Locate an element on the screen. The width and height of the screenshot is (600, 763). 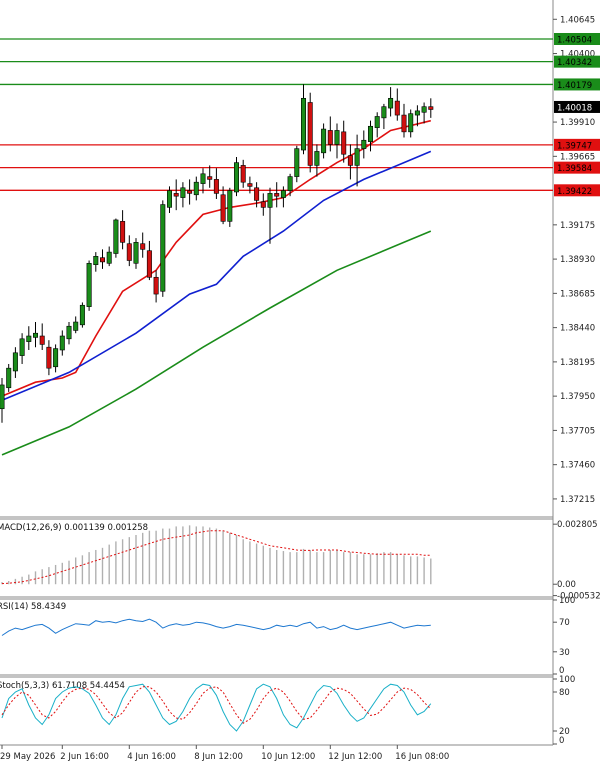
stochastic-panel: Stoch(5,3,3) 61.7108 54.4454 100 80 200 is located at coordinates (287, 710).